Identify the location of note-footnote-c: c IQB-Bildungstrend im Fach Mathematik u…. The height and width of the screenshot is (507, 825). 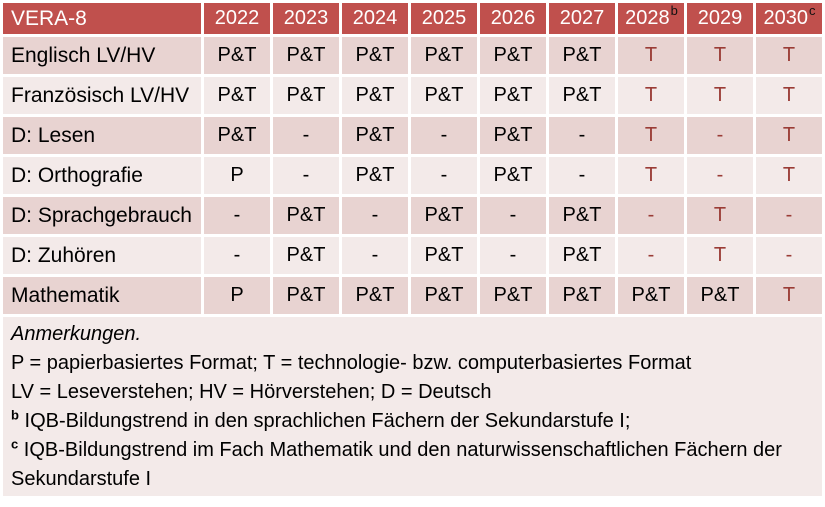
(412, 465).